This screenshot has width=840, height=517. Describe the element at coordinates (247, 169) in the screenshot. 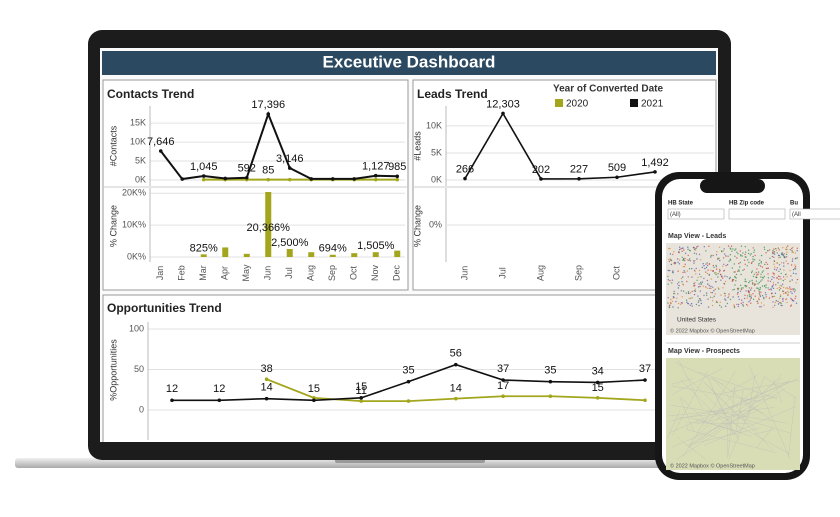

I see `data-label: 592` at that location.